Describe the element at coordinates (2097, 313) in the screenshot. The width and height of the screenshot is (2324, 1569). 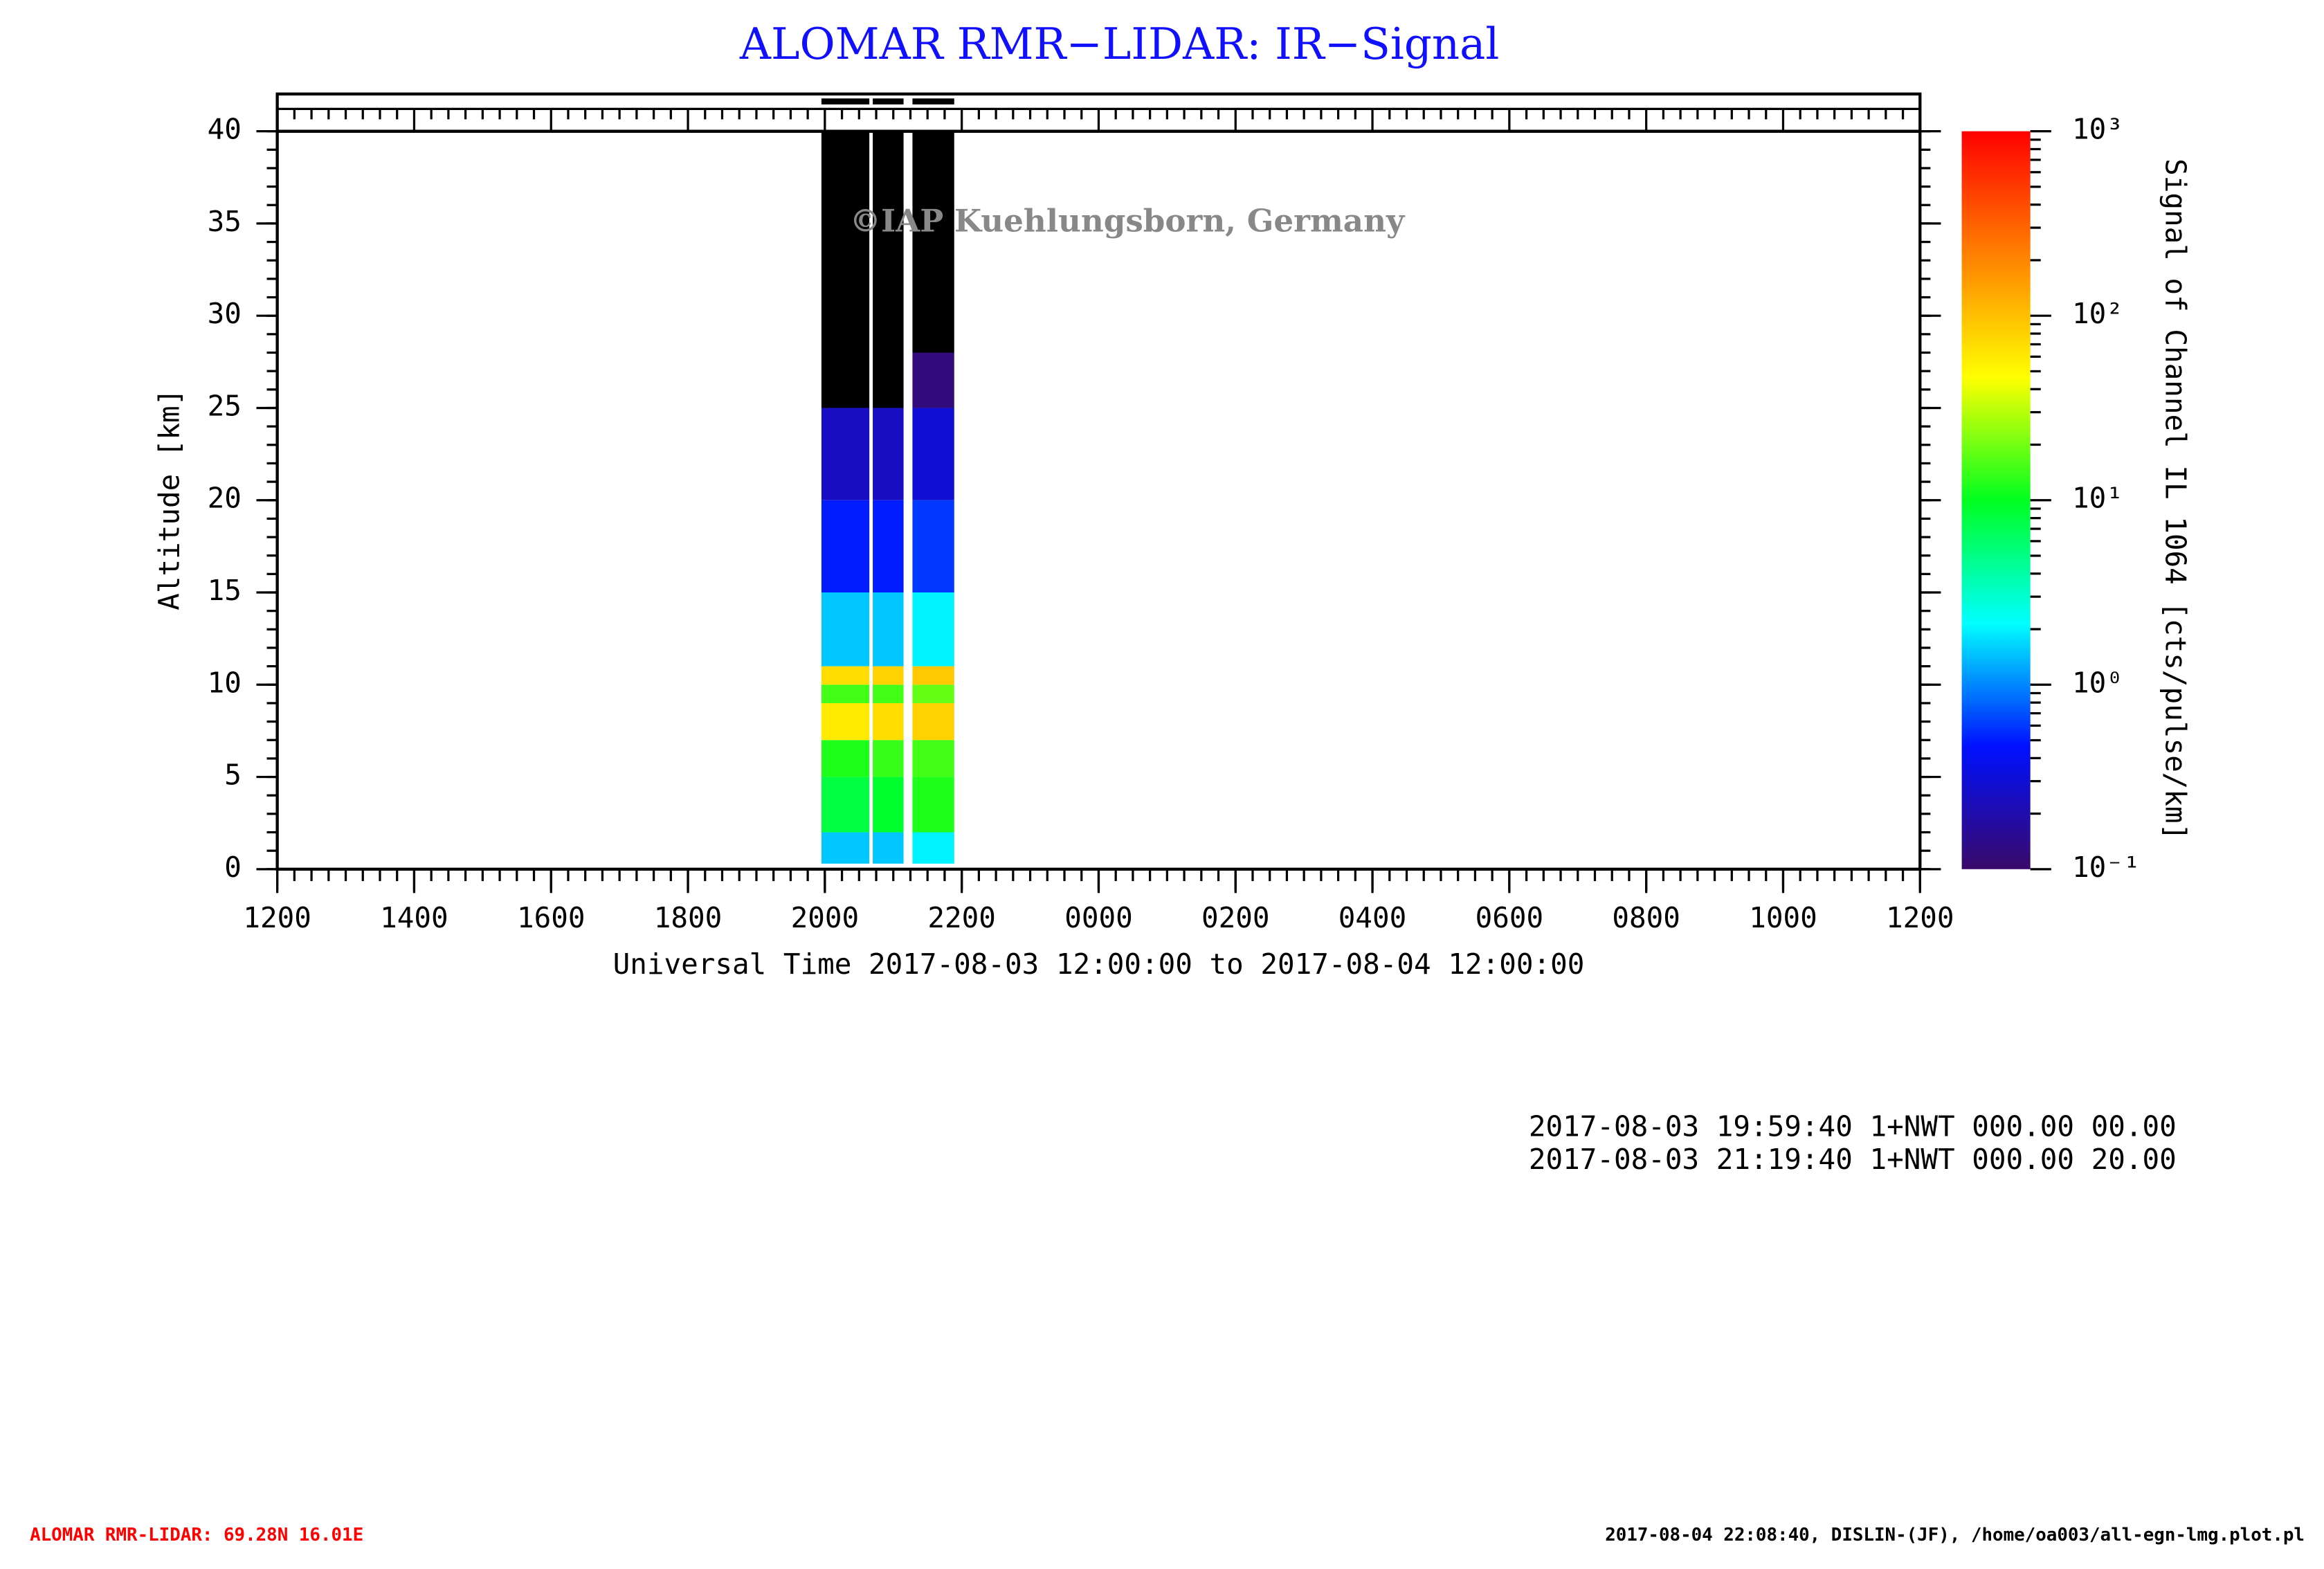
I see `colorbar-tick-label: 10²` at that location.